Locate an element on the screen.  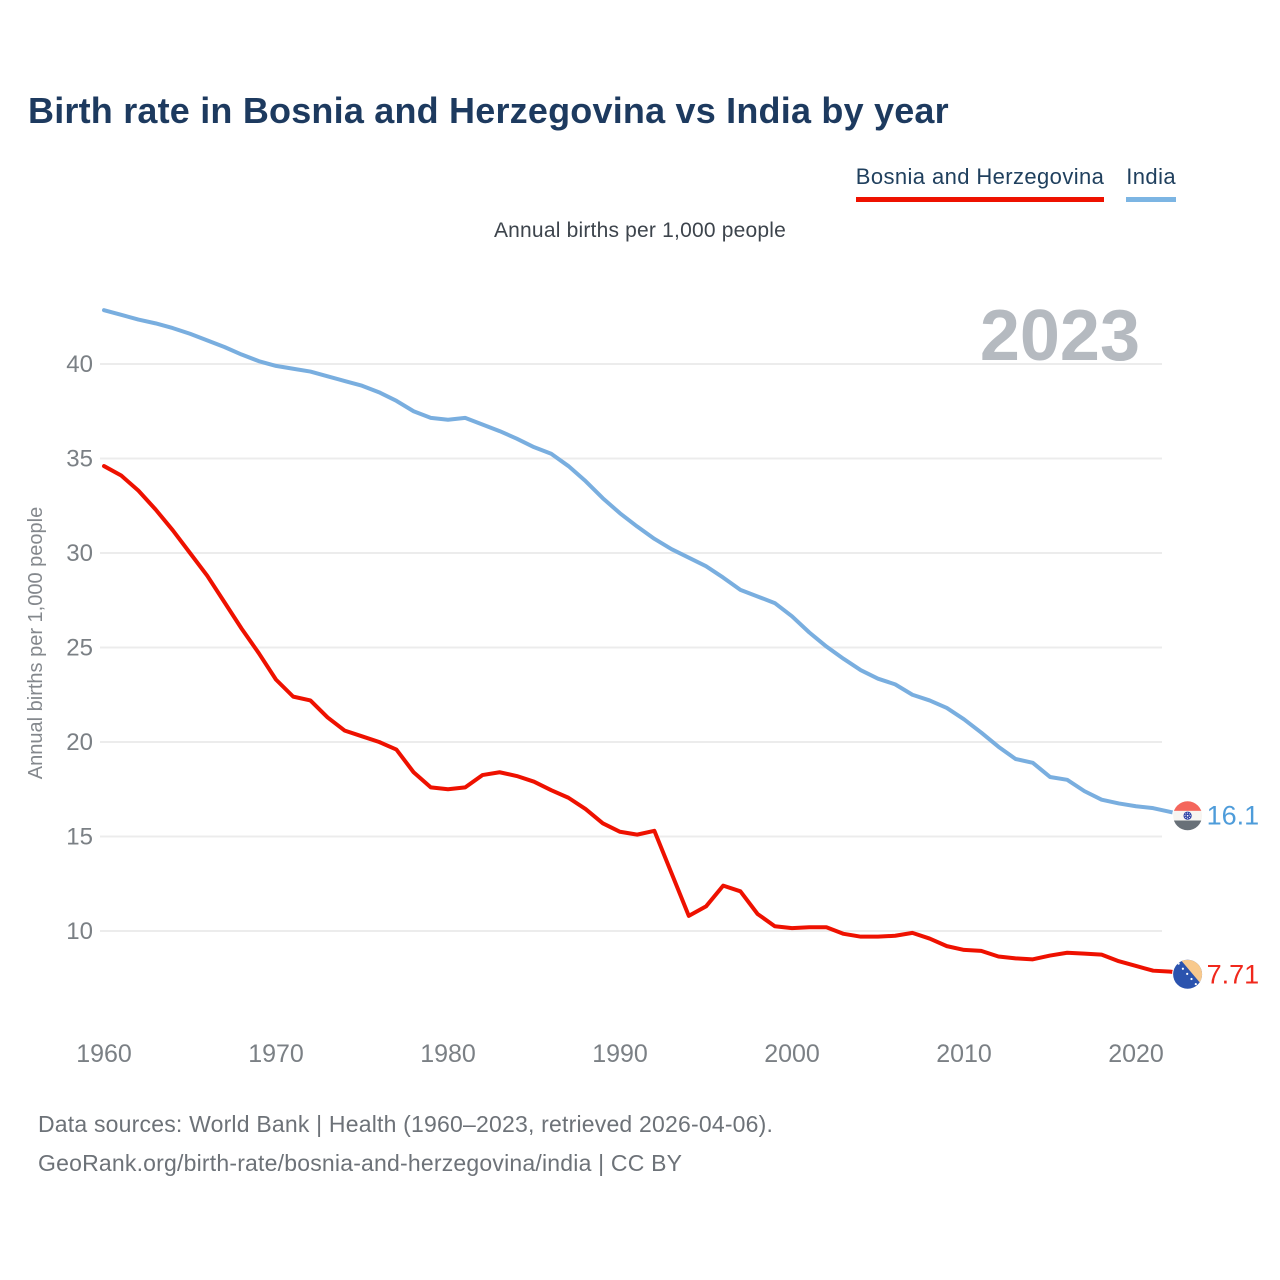
x-tick-label: 1980 is located at coordinates (448, 1054).